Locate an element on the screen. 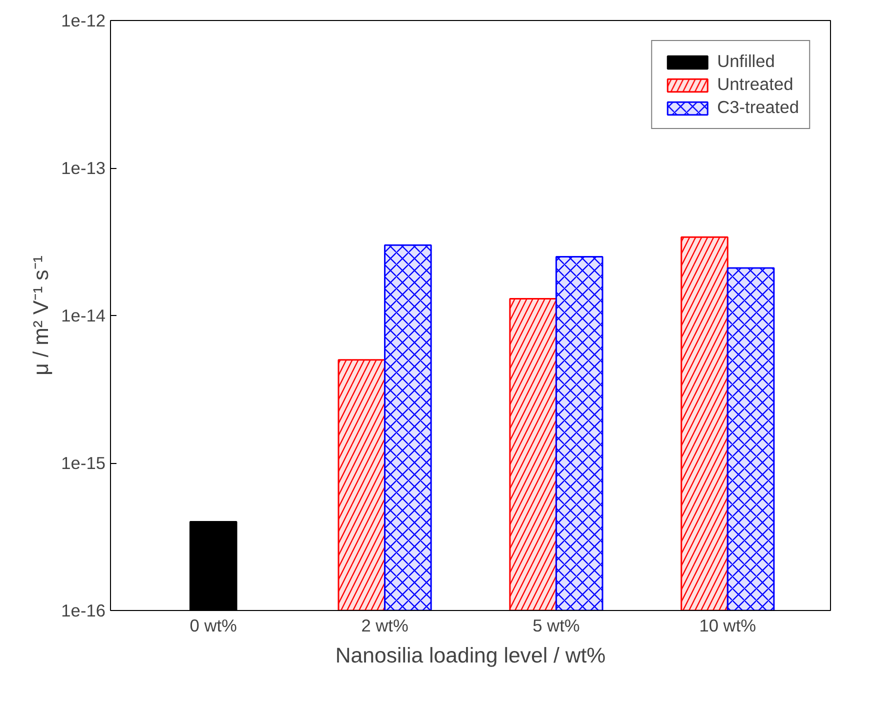 The width and height of the screenshot is (871, 706). legend-label: C3-treated is located at coordinates (758, 107).